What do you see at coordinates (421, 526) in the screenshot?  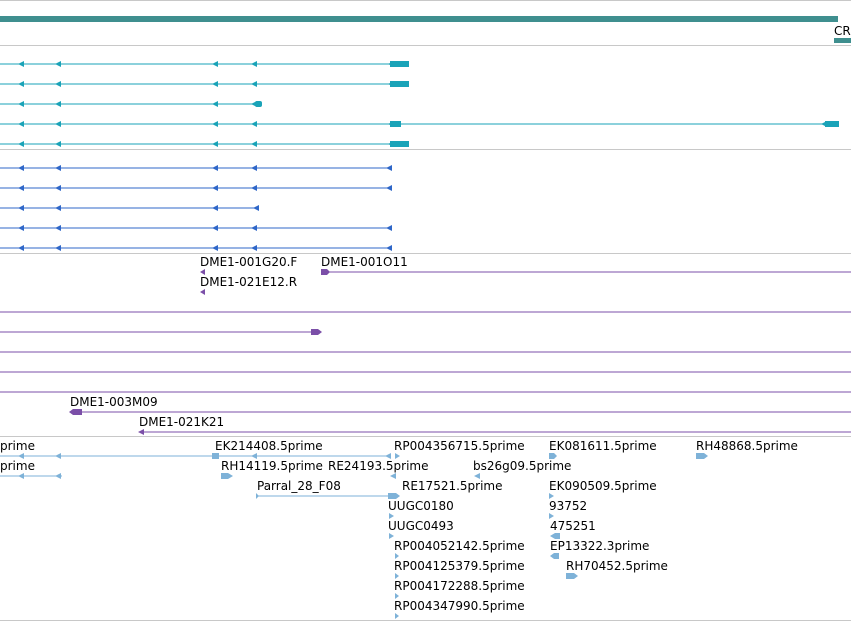 I see `est-label: UUGC0493` at bounding box center [421, 526].